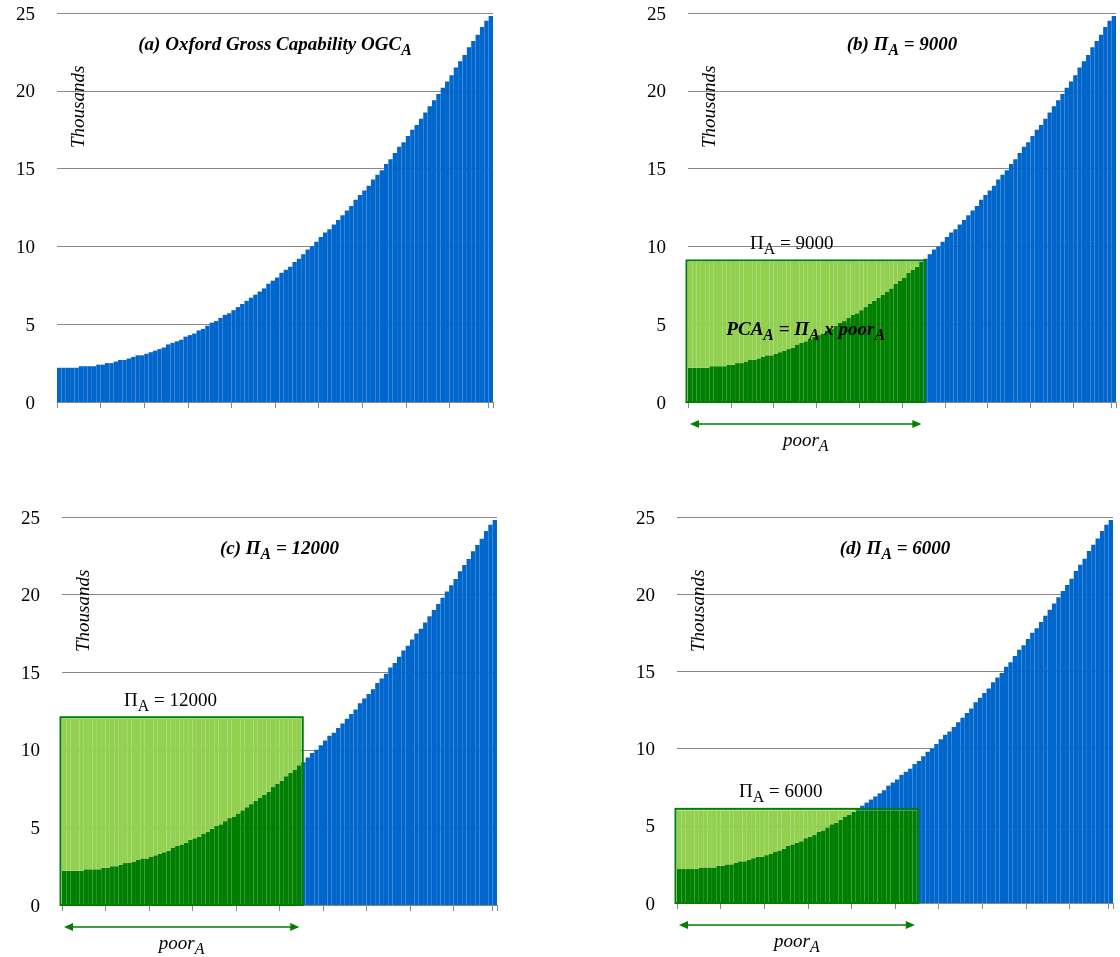  I want to click on text: (c) Π$_{A}$ = 12000, so click(279, 550).